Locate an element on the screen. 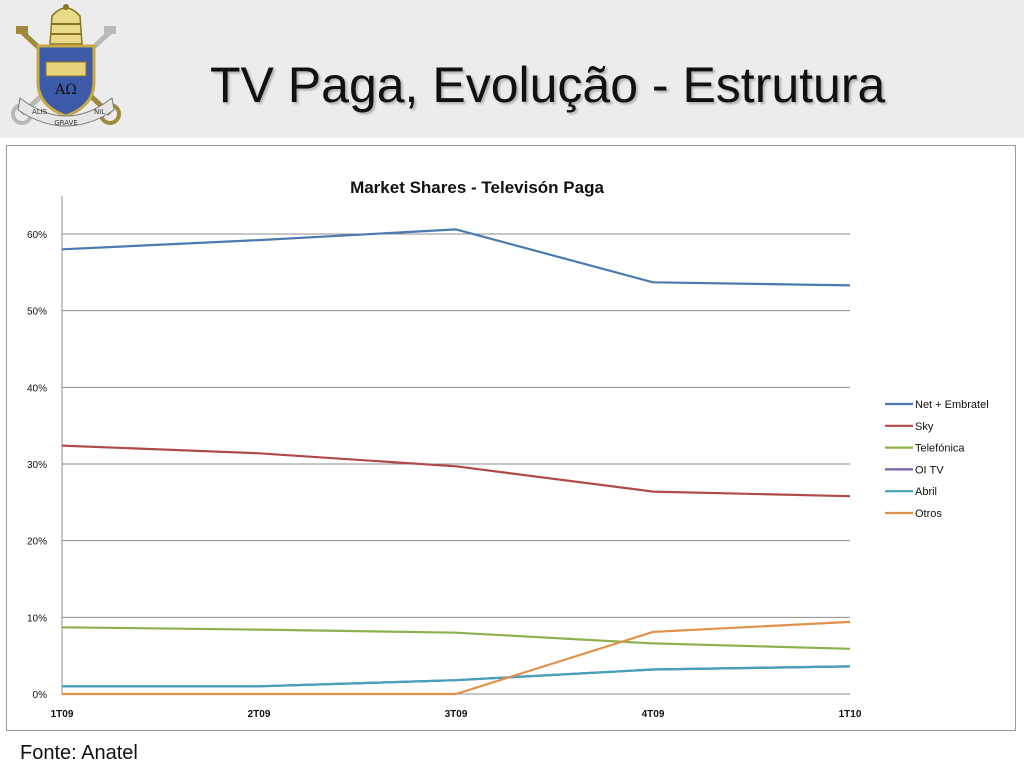  y-tick-label: 50% is located at coordinates (37, 312).